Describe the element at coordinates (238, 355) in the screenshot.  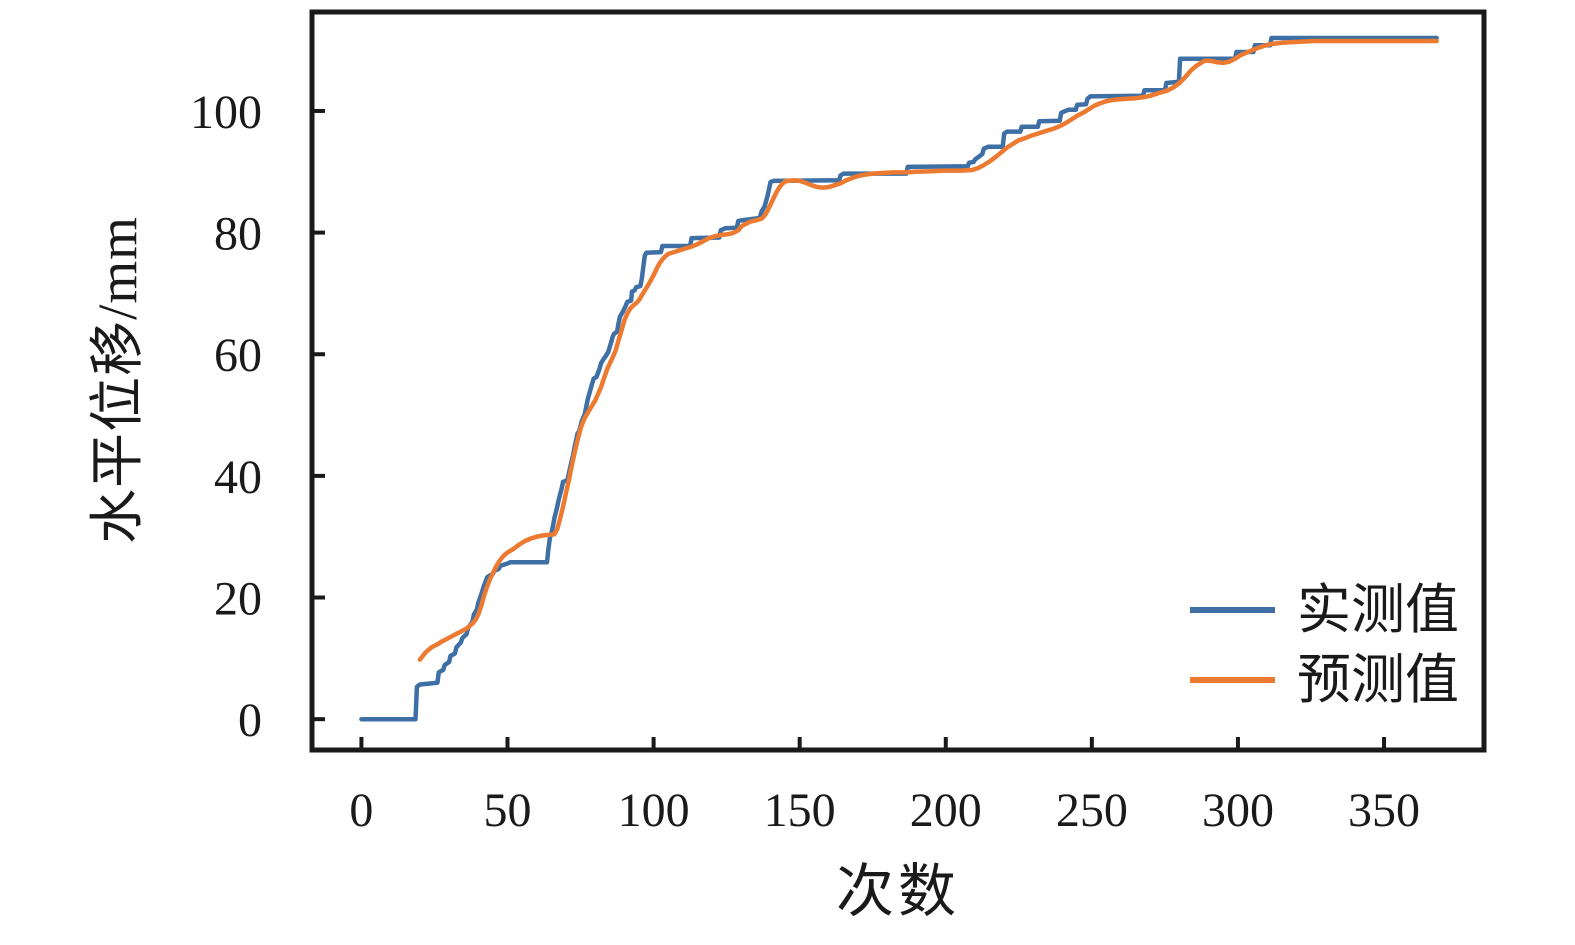
I see `y-tick-label: 60` at that location.